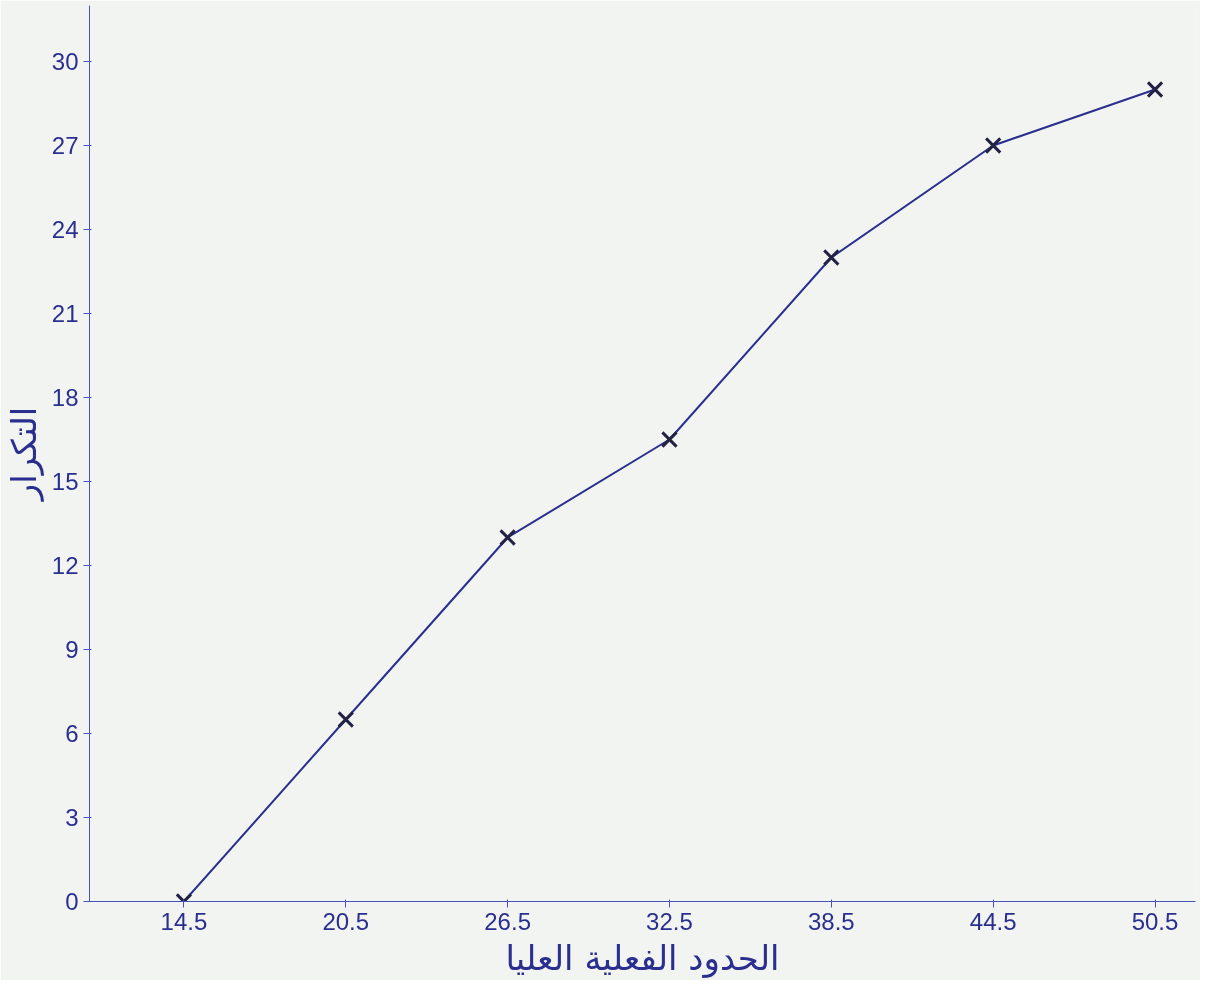 This screenshot has width=1225, height=1007. Describe the element at coordinates (72, 817) in the screenshot. I see `y-tick-label: 3` at that location.